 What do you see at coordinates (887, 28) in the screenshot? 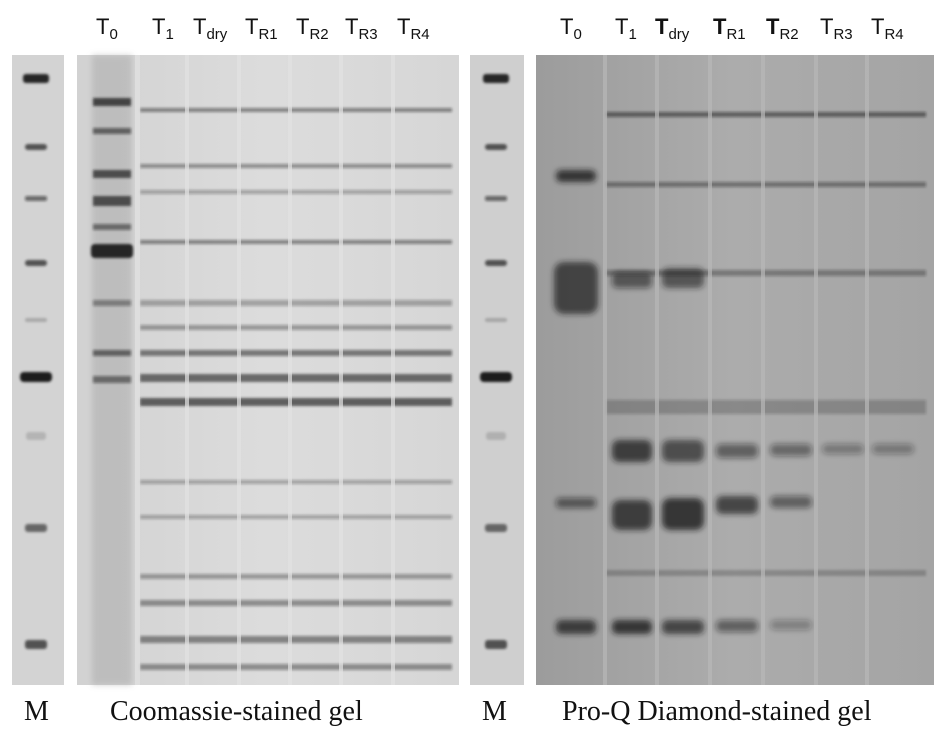
I see `proq-lane-label-tr4: TR4` at bounding box center [887, 28].